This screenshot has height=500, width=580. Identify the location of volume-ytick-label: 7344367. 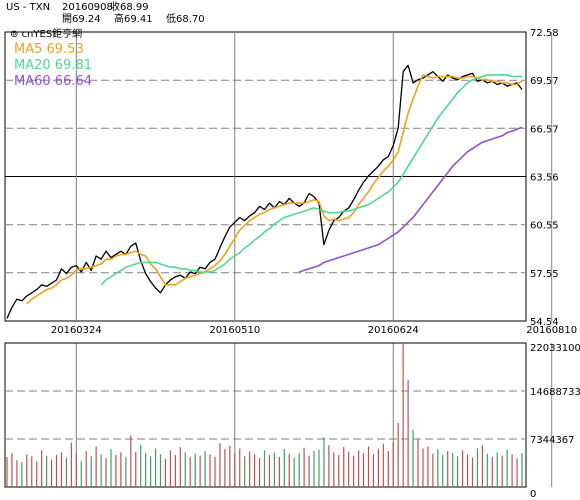
(552, 440).